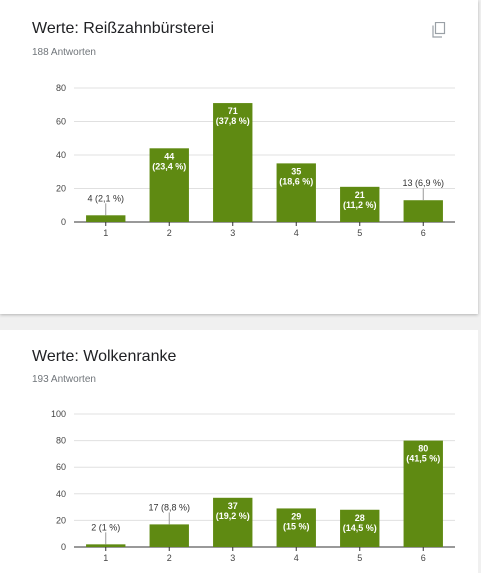 The height and width of the screenshot is (573, 481). What do you see at coordinates (104, 356) in the screenshot?
I see `card-2-title: Werte: Wolkenranke` at bounding box center [104, 356].